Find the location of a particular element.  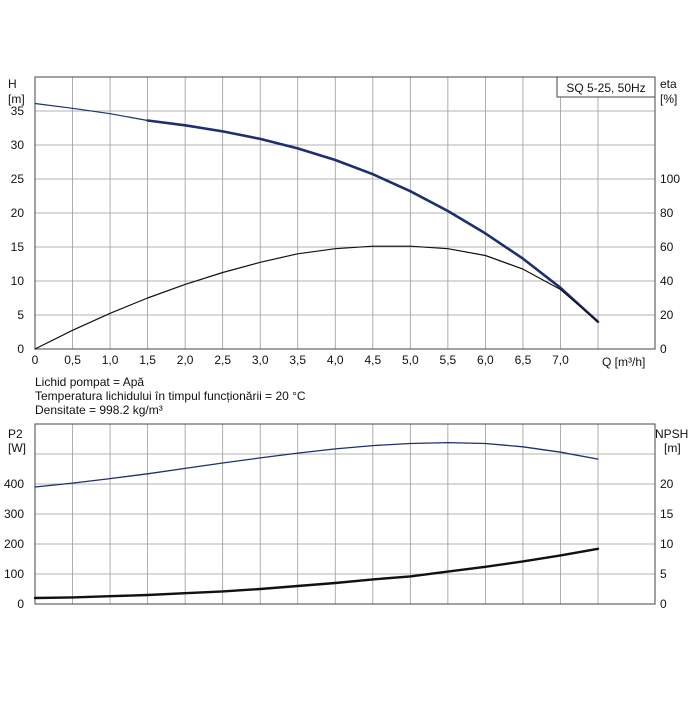

x-tick-label: 3,0 is located at coordinates (260, 360).